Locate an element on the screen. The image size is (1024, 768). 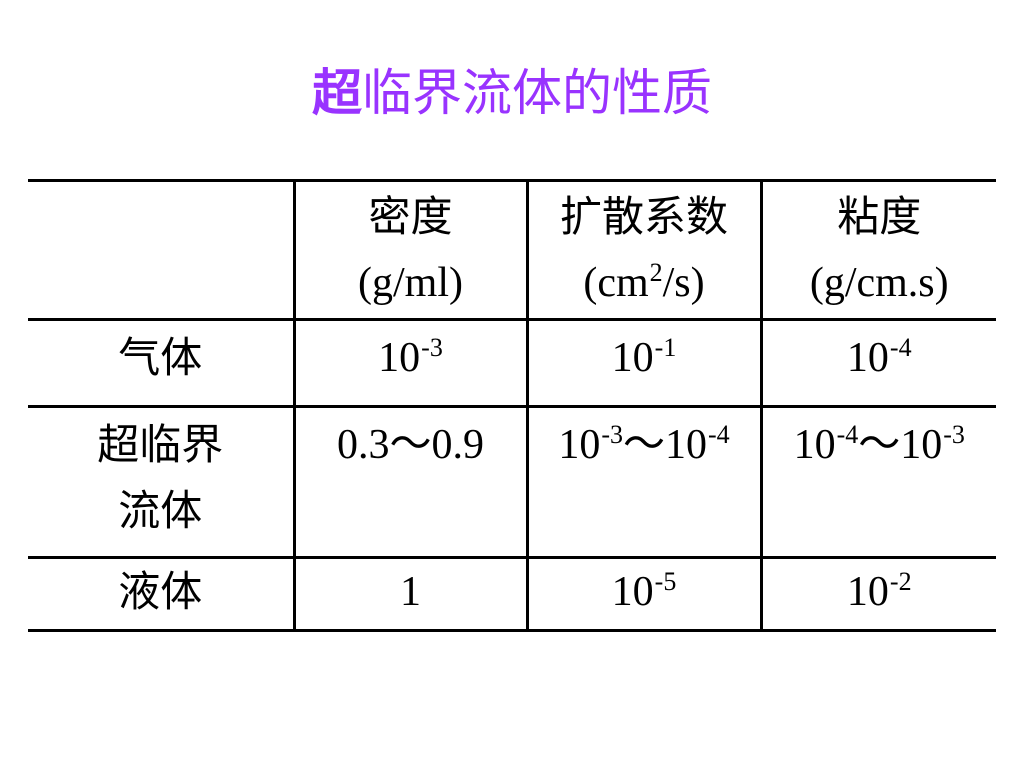
header-density: 密度 (g/ml) is located at coordinates (409, 250).